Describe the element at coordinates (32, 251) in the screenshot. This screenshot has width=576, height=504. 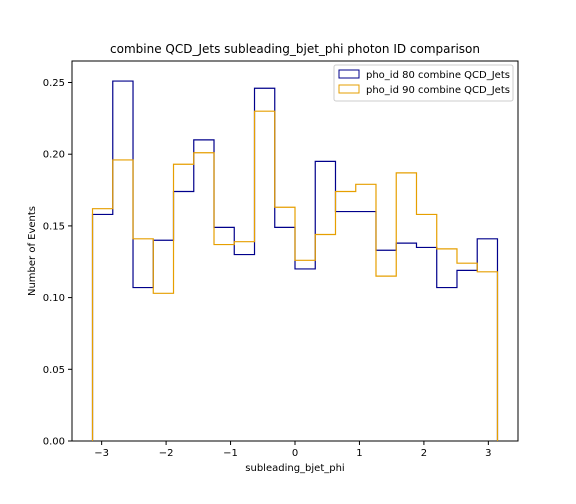
I see `y-axis-label: Number of Events` at that location.